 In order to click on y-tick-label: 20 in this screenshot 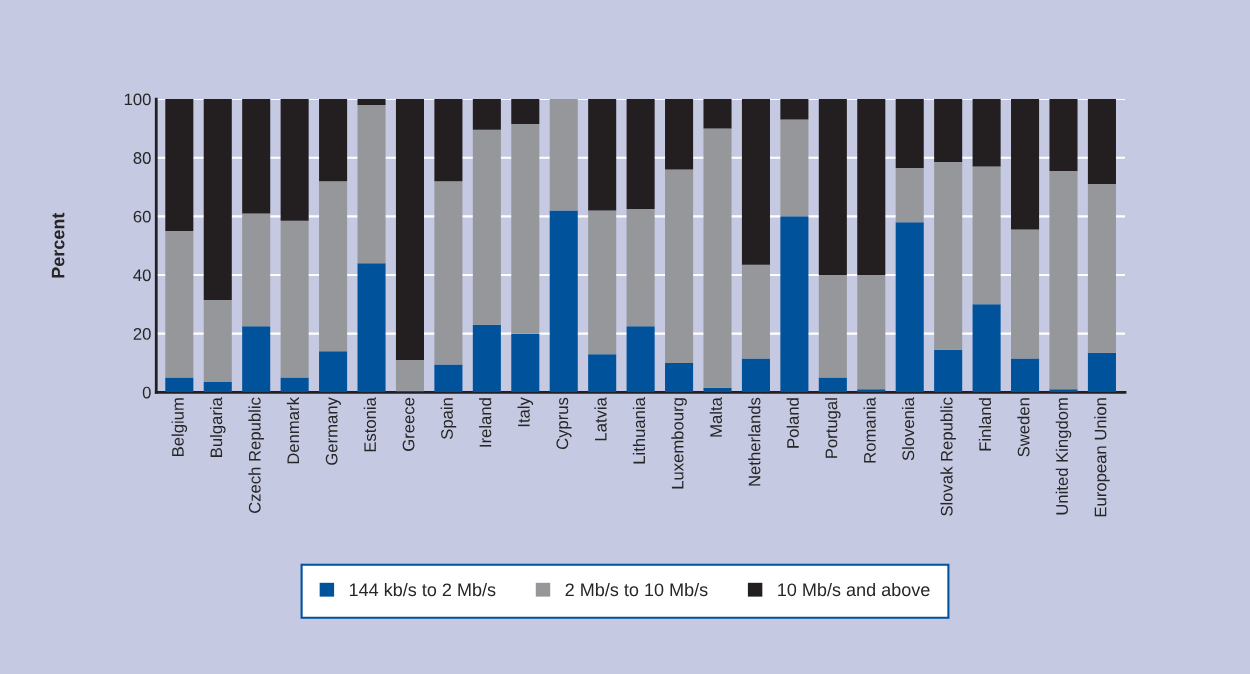, I will do `click(142, 334)`.